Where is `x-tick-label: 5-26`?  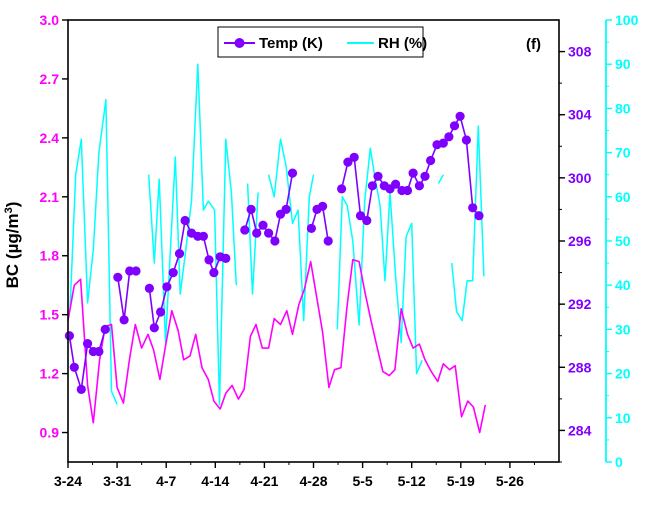 x-tick-label: 5-26 is located at coordinates (510, 481).